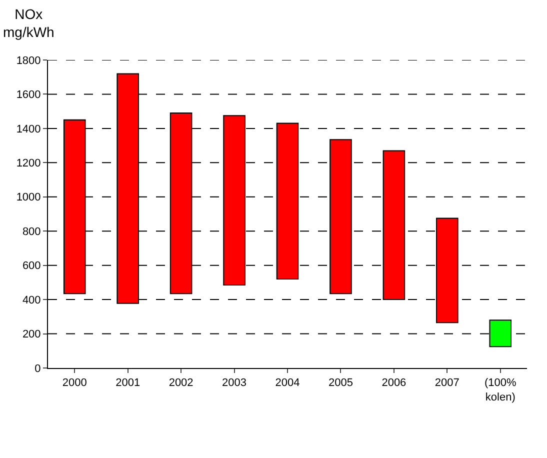  Describe the element at coordinates (340, 383) in the screenshot. I see `x-tick-label: 2005` at that location.